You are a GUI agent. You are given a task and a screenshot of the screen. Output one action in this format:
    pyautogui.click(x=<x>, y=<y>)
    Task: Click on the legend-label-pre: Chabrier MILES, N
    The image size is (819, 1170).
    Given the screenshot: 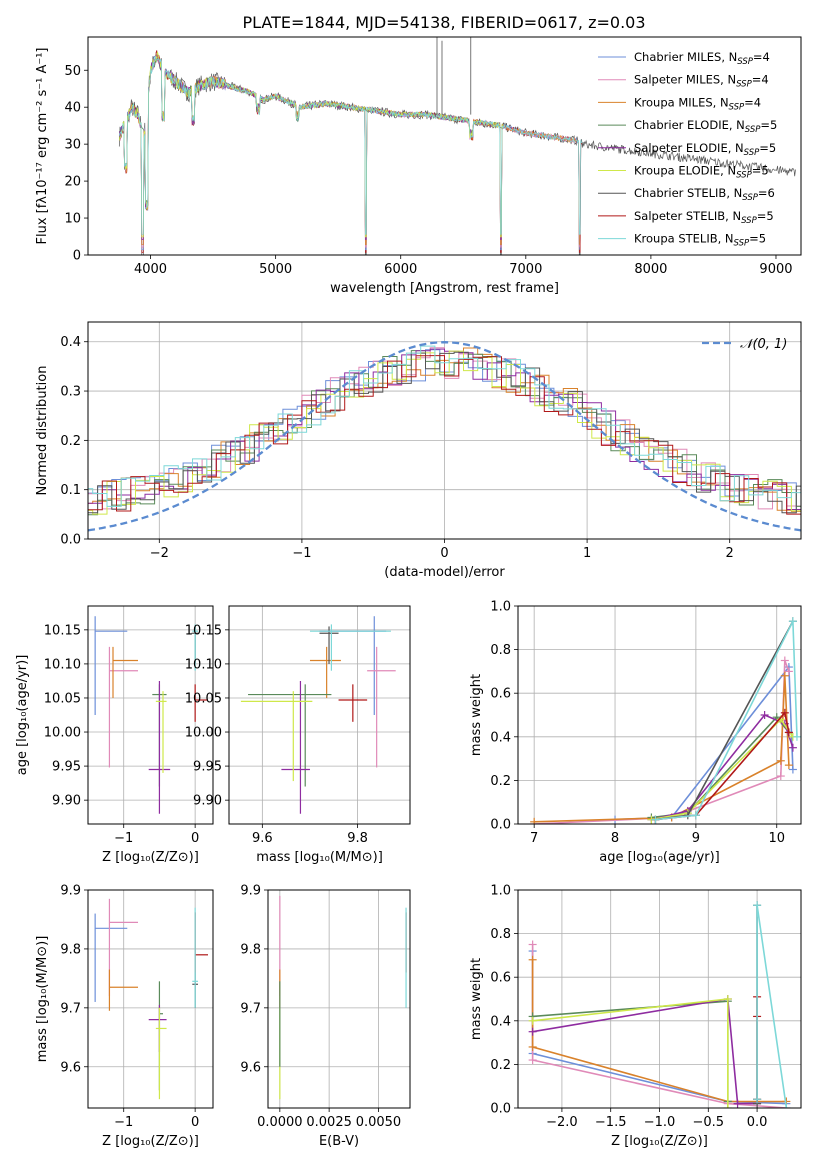 What is the action you would take?
    pyautogui.click(x=685, y=57)
    